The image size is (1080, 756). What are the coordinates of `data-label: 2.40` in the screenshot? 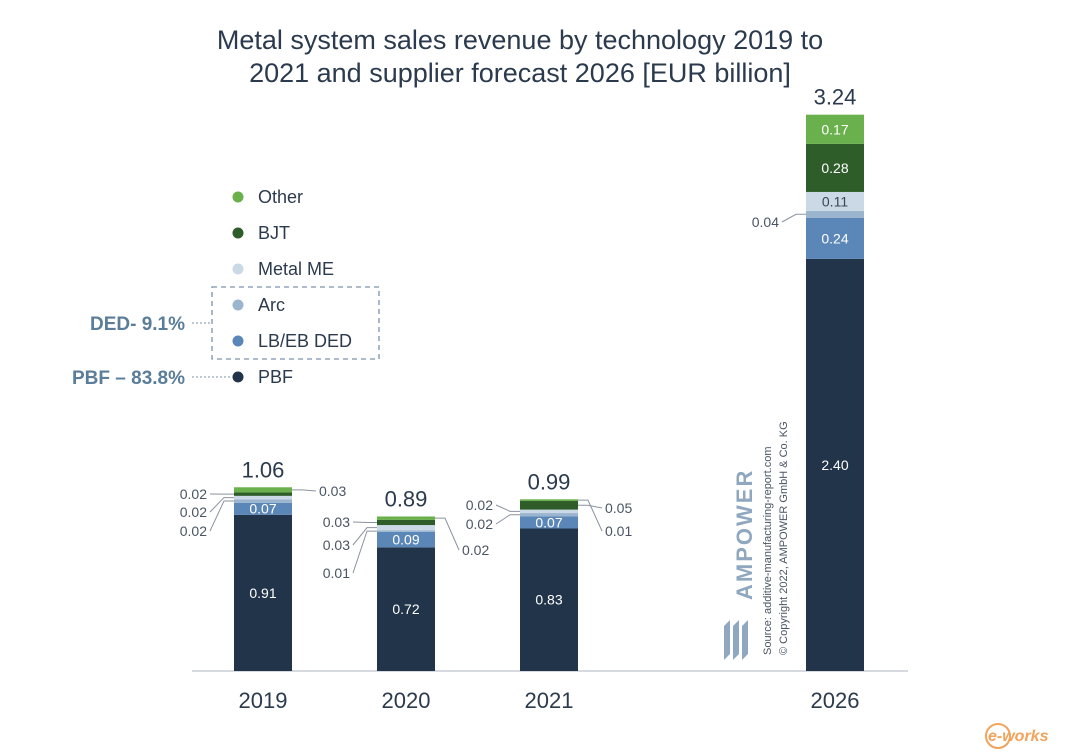 It's located at (834, 465).